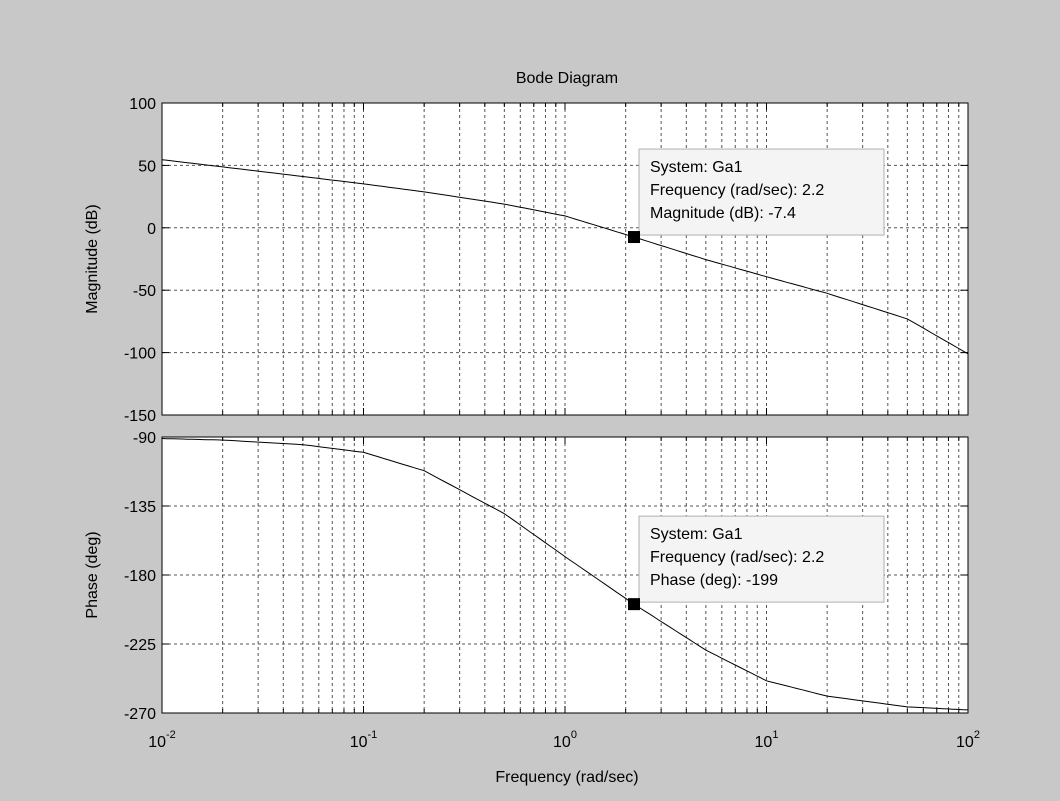 Image resolution: width=1060 pixels, height=801 pixels. I want to click on x-axis-label: Frequency (rad/sec), so click(566, 777).